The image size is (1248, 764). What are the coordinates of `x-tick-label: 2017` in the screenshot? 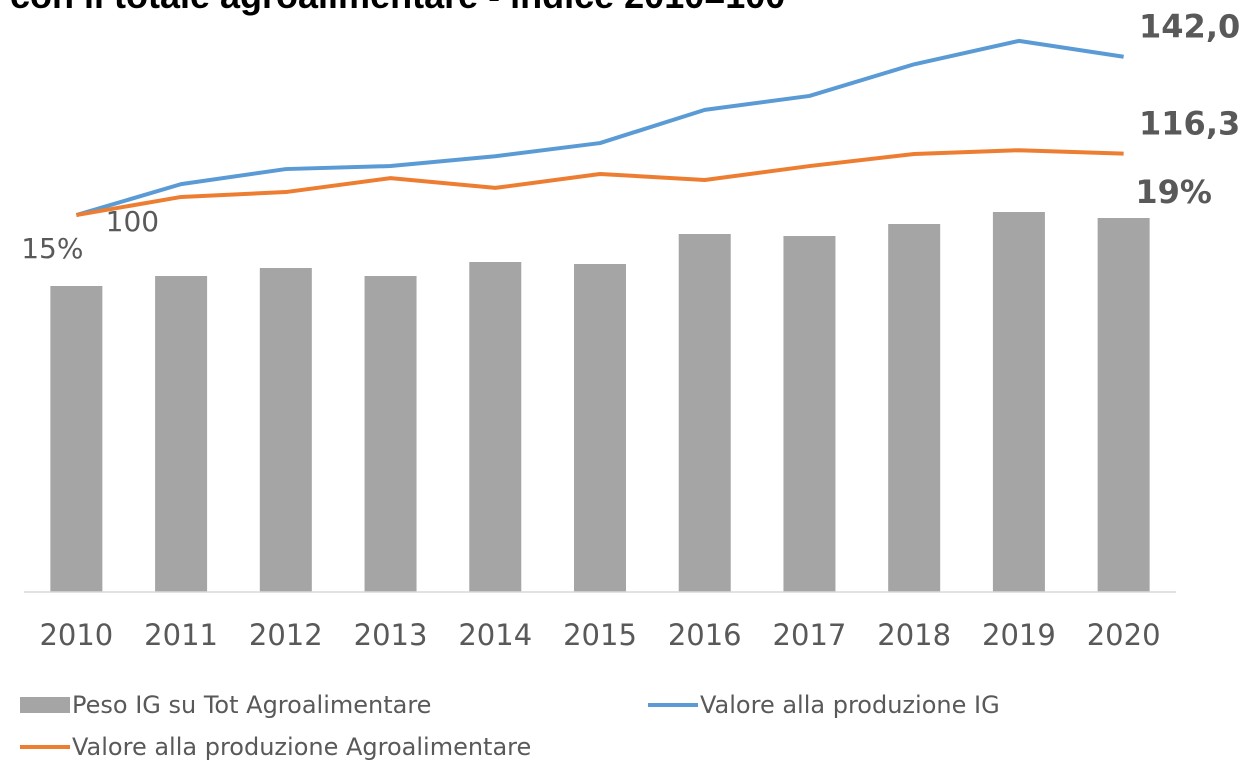 It's located at (810, 635).